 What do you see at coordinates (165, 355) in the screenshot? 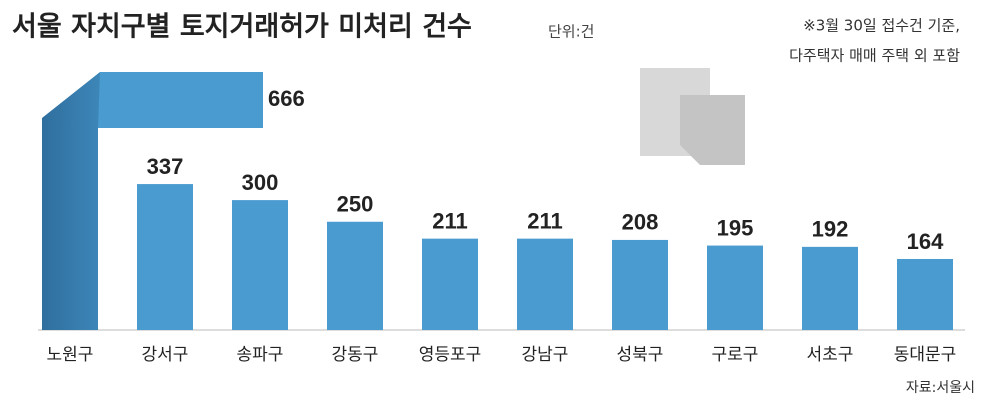
I see `x-tick-label: 강서구` at bounding box center [165, 355].